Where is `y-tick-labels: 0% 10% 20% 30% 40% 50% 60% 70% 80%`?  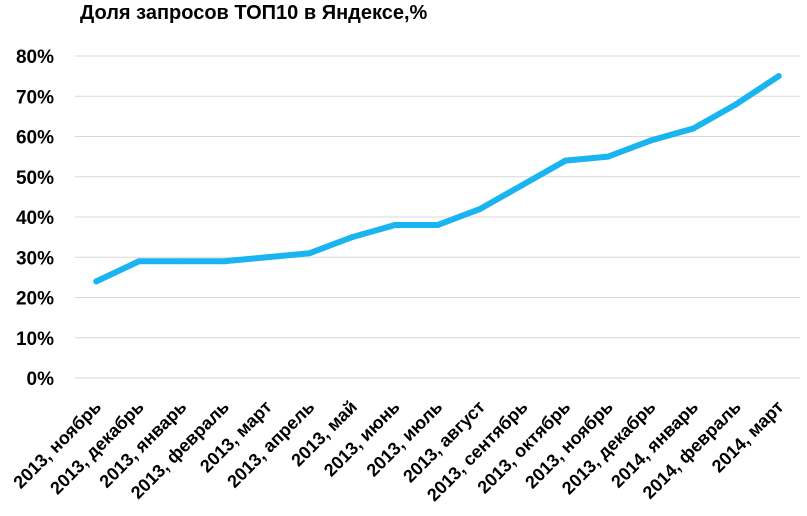 y-tick-labels: 0% 10% 20% 30% 40% 50% 60% 70% 80% is located at coordinates (35, 218).